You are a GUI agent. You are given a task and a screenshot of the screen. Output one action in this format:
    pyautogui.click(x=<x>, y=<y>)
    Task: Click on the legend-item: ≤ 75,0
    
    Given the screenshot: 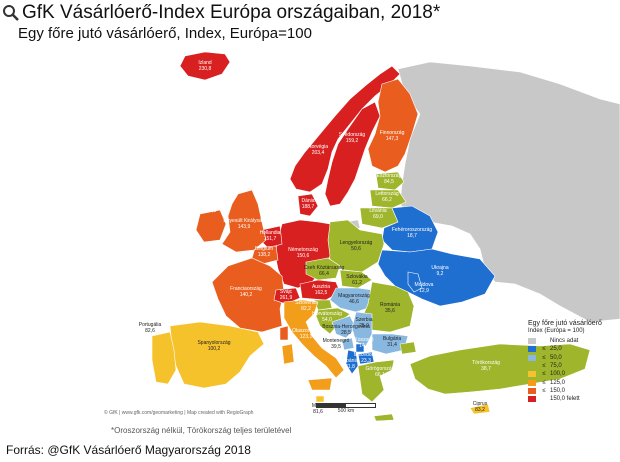 What is the action you would take?
    pyautogui.click(x=574, y=366)
    